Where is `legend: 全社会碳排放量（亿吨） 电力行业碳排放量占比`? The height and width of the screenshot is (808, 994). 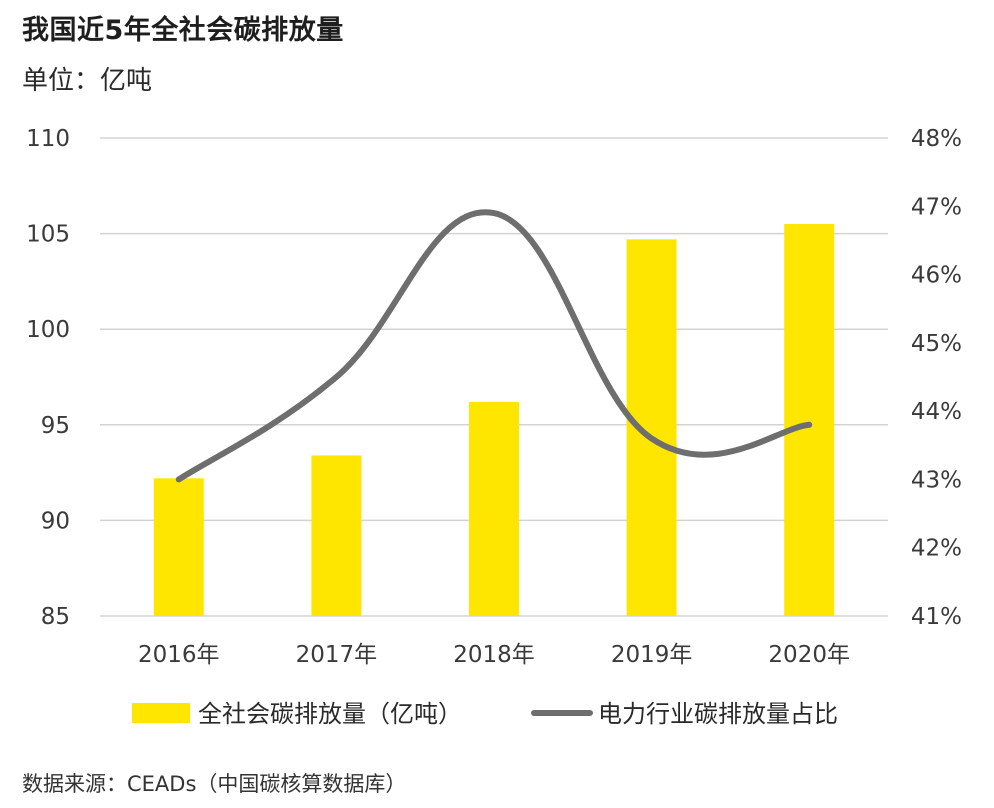
legend: 全社会碳排放量（亿吨） 电力行业碳排放量占比 is located at coordinates (485, 714).